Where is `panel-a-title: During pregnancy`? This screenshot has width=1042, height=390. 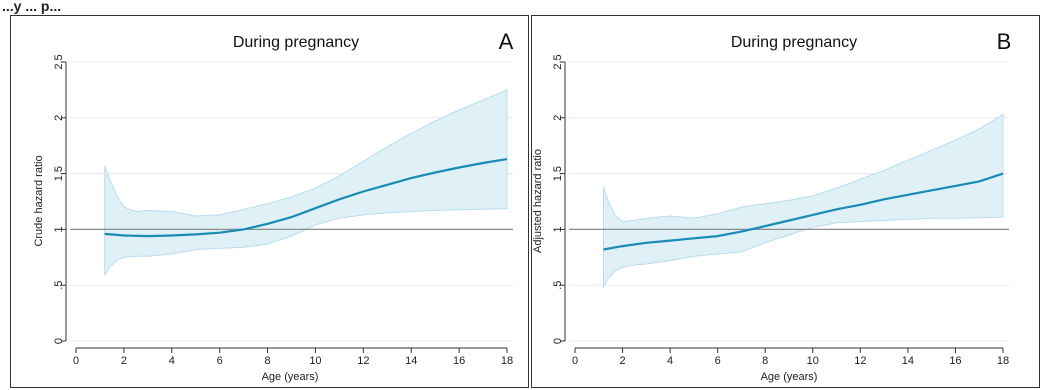
panel-a-title: During pregnancy is located at coordinates (296, 42).